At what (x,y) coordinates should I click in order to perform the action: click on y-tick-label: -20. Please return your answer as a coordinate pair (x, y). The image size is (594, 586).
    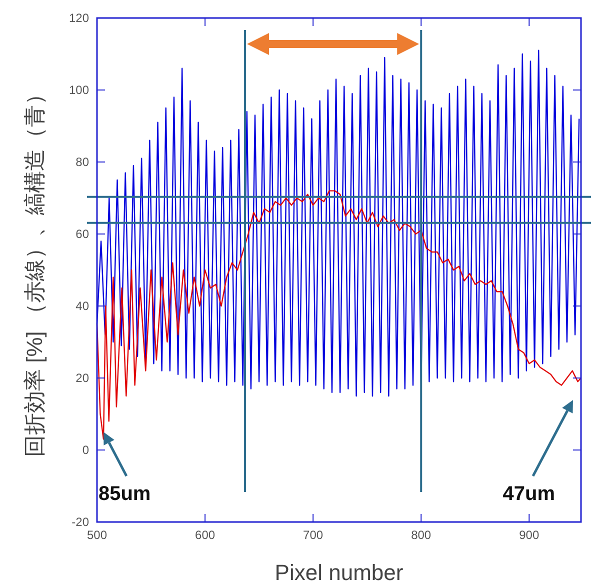
    Looking at the image, I should click on (81, 522).